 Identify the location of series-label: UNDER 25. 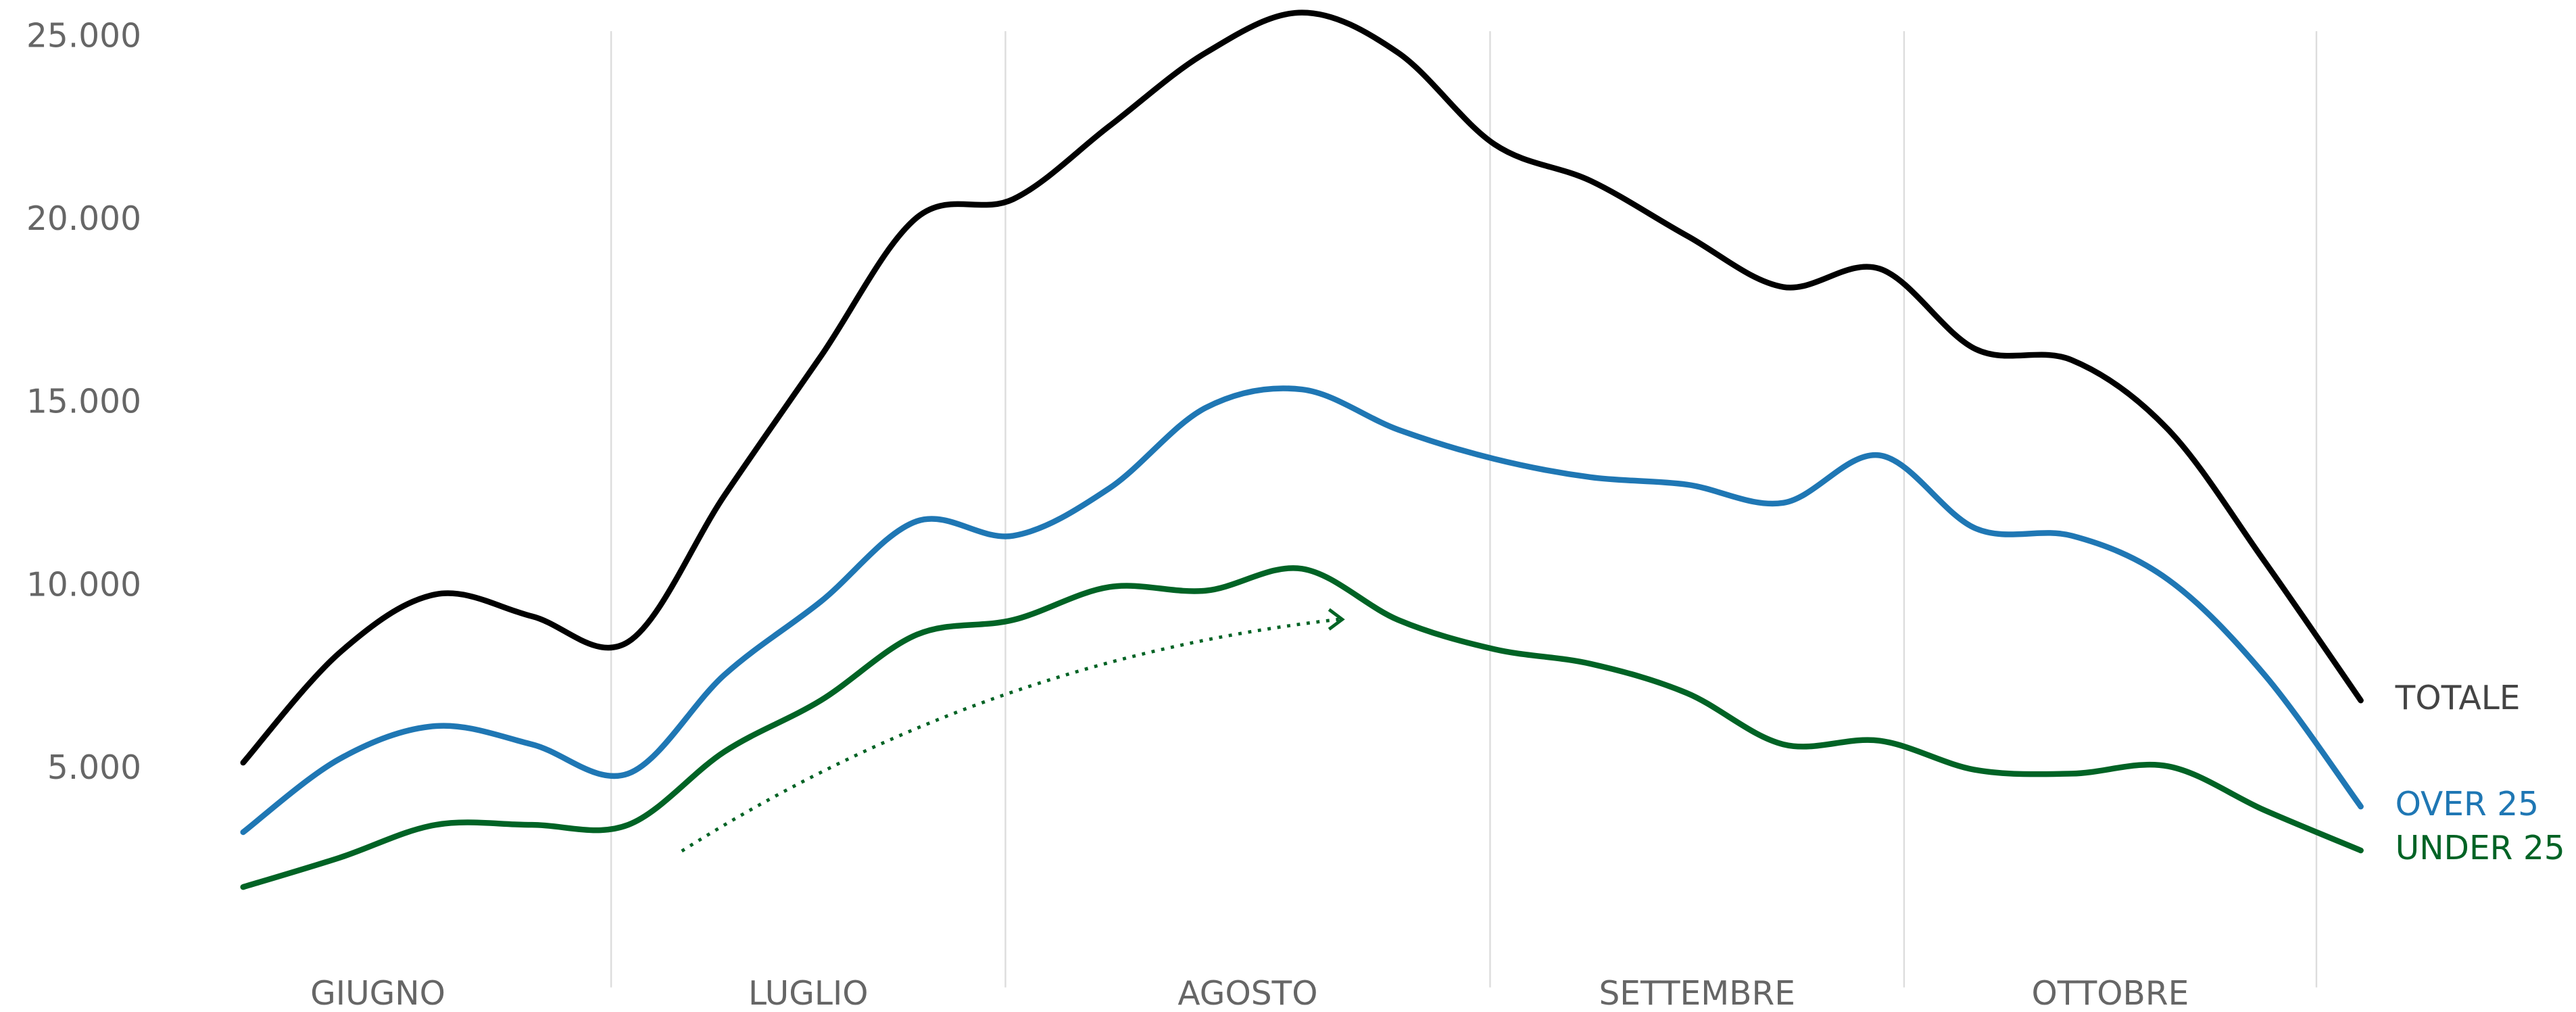
(2480, 848).